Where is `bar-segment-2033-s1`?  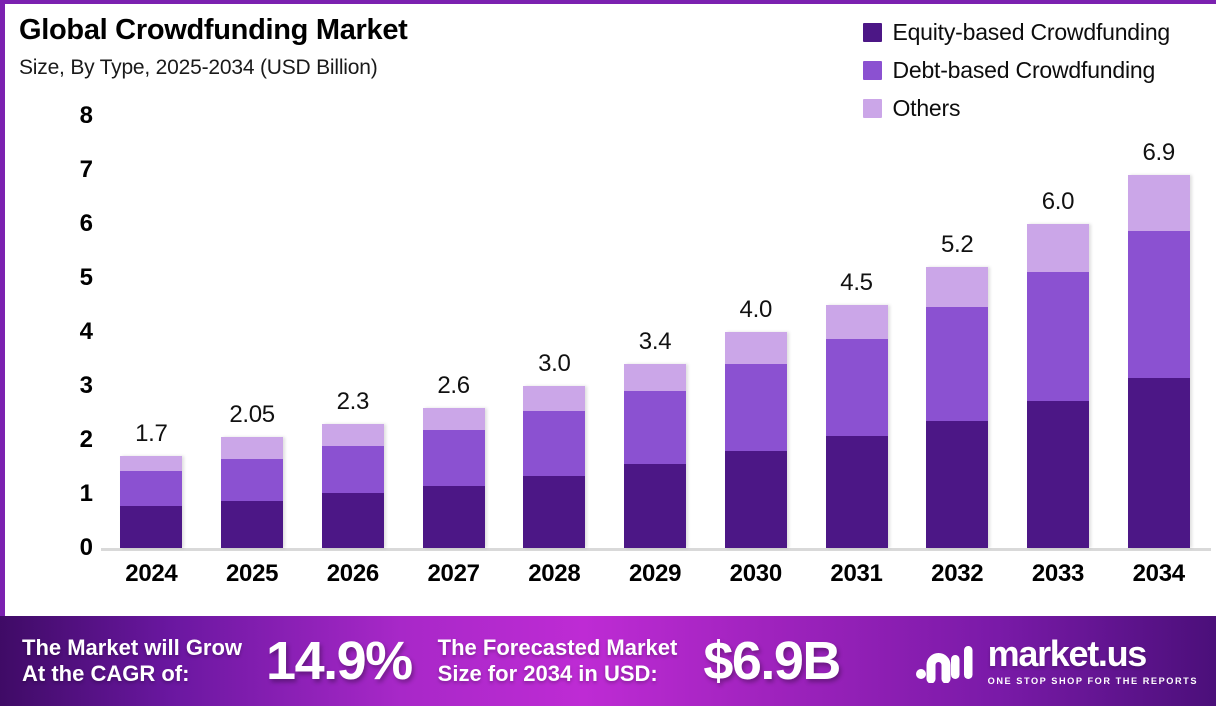 bar-segment-2033-s1 is located at coordinates (1057, 336).